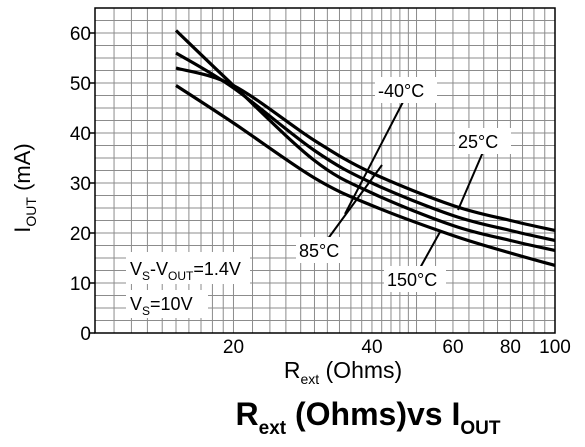 This screenshot has width=585, height=447. Describe the element at coordinates (368, 417) in the screenshot. I see `chart-title: Rext (Ohms)vs IOUT` at that location.